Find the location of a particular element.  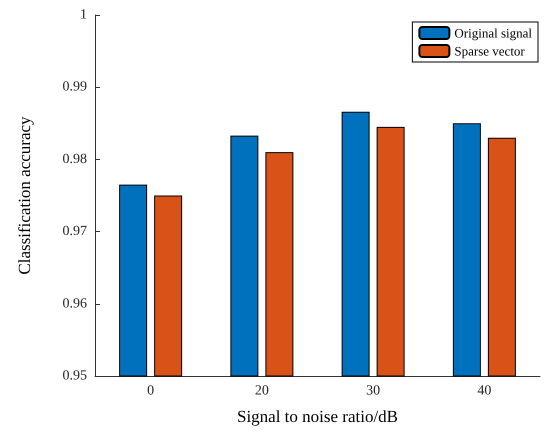

y-tick-label: 1 is located at coordinates (83, 15).